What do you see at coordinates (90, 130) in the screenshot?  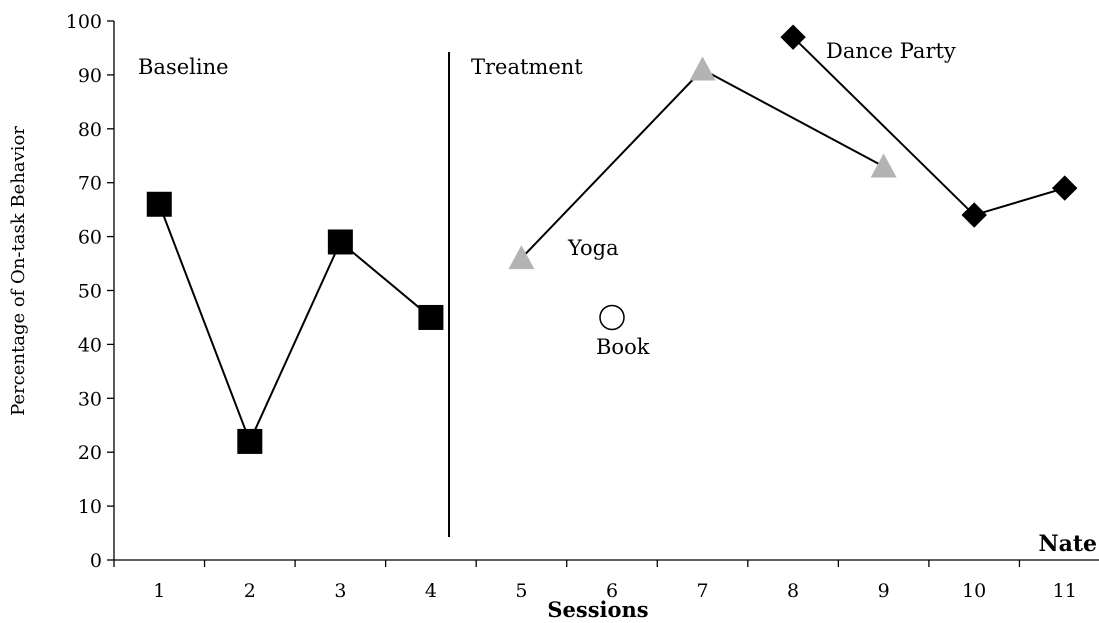 I see `y-tick-label: 80` at bounding box center [90, 130].